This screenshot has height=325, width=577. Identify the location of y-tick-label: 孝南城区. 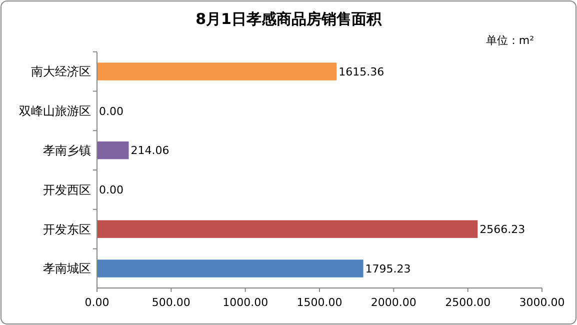
(67, 269).